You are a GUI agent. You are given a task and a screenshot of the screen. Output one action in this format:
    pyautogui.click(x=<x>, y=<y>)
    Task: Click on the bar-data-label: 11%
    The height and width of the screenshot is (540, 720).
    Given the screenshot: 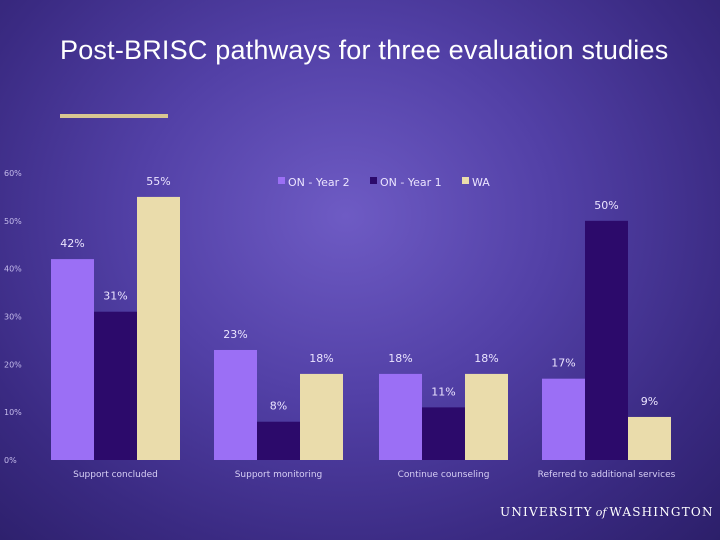 What is the action you would take?
    pyautogui.click(x=443, y=391)
    